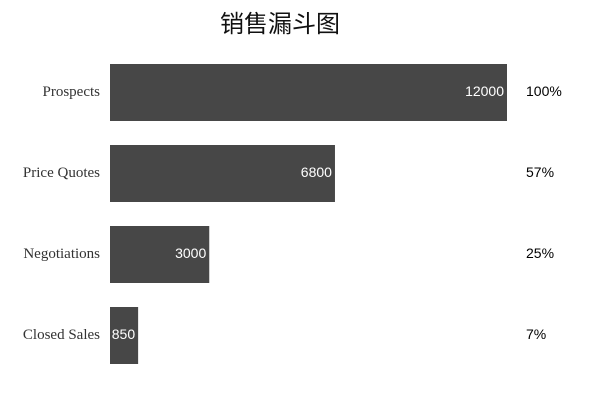 The image size is (600, 400). Describe the element at coordinates (61, 254) in the screenshot. I see `category-label-negotiations: Negotiations` at that location.